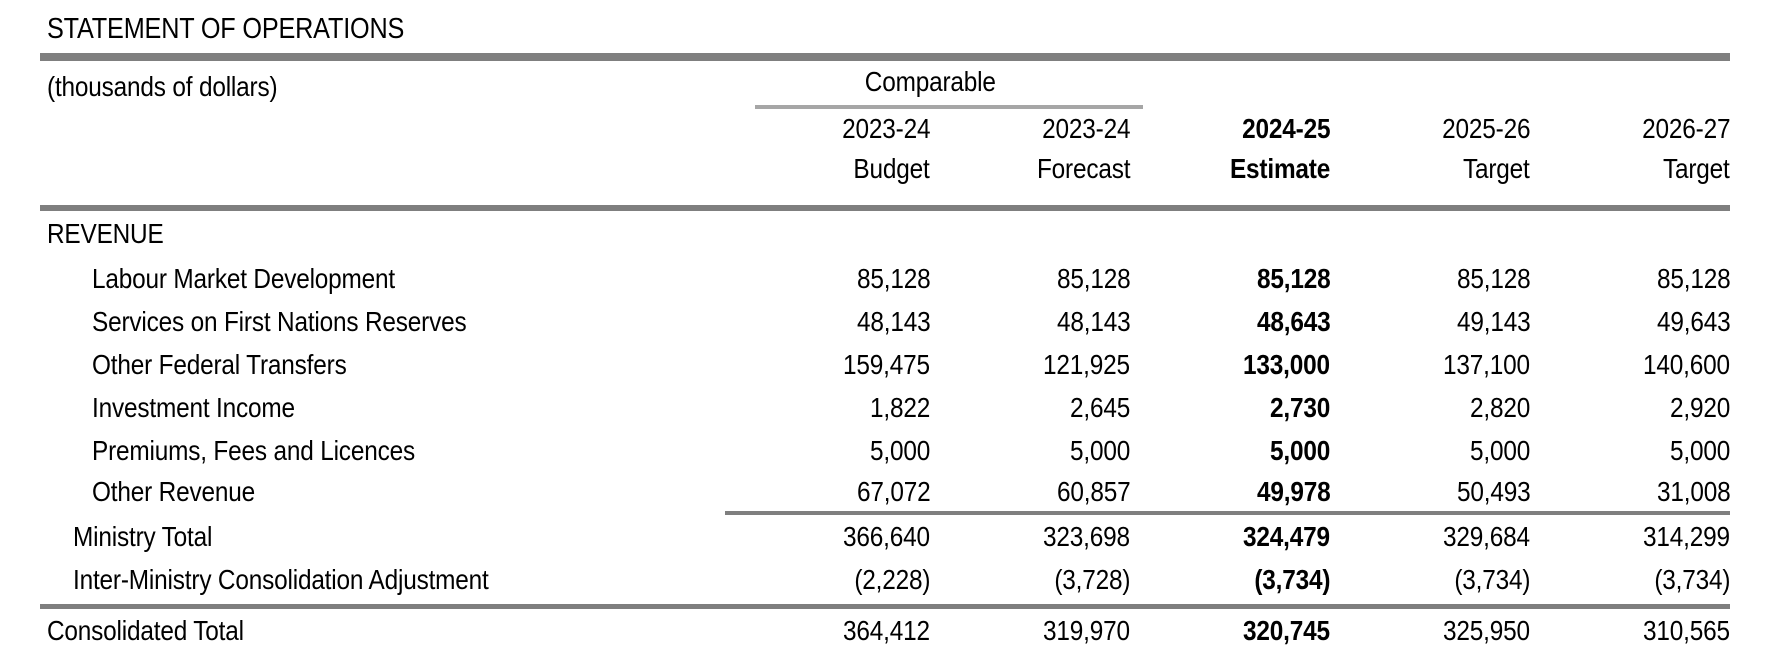 Image resolution: width=1768 pixels, height=664 pixels. What do you see at coordinates (1486, 630) in the screenshot?
I see `cell: 325,950` at bounding box center [1486, 630].